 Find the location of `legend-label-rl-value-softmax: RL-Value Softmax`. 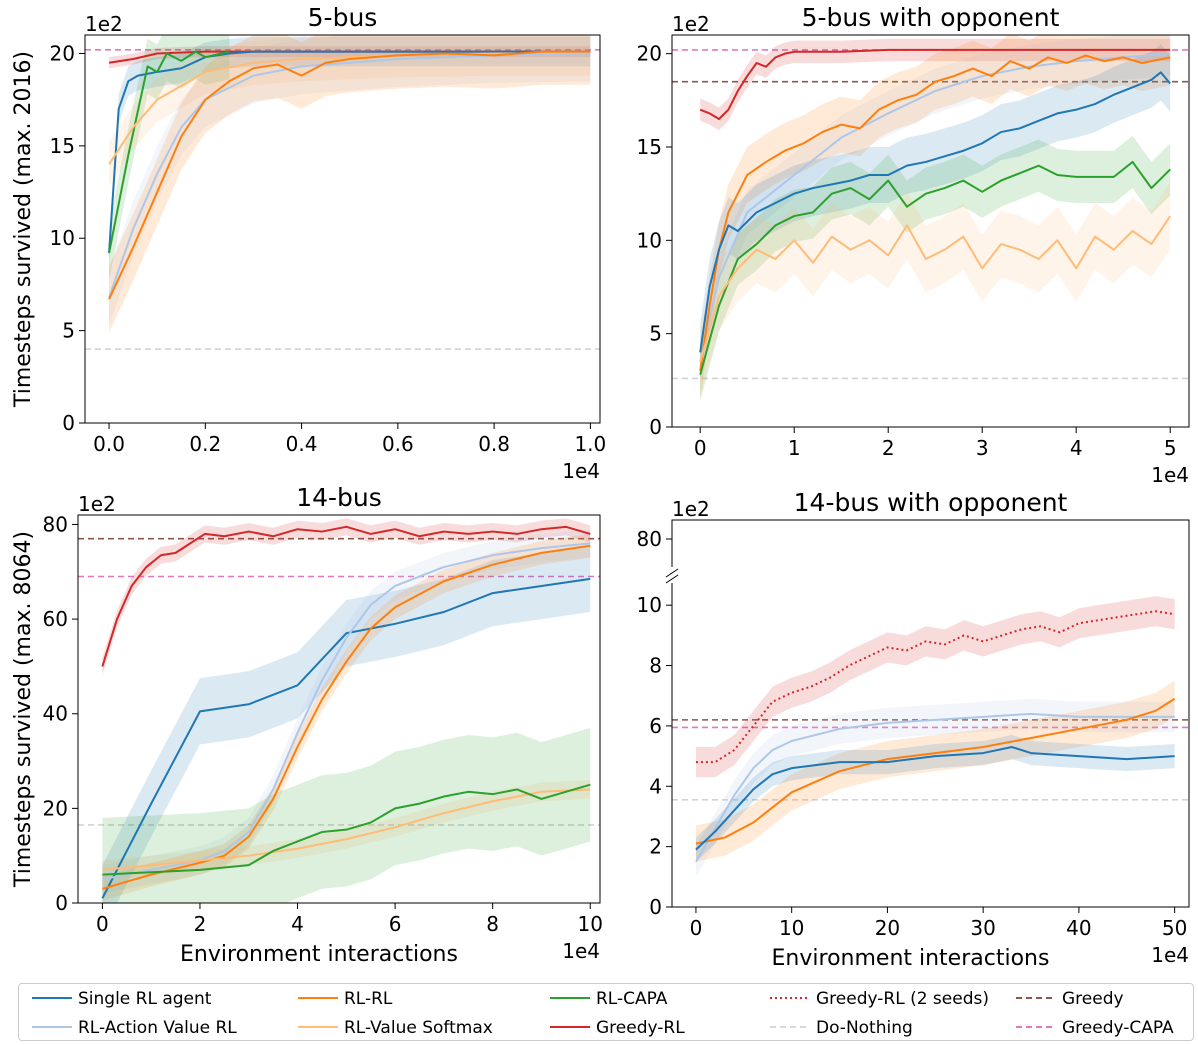

legend-label-rl-value-softmax: RL-Value Softmax is located at coordinates (418, 1028).